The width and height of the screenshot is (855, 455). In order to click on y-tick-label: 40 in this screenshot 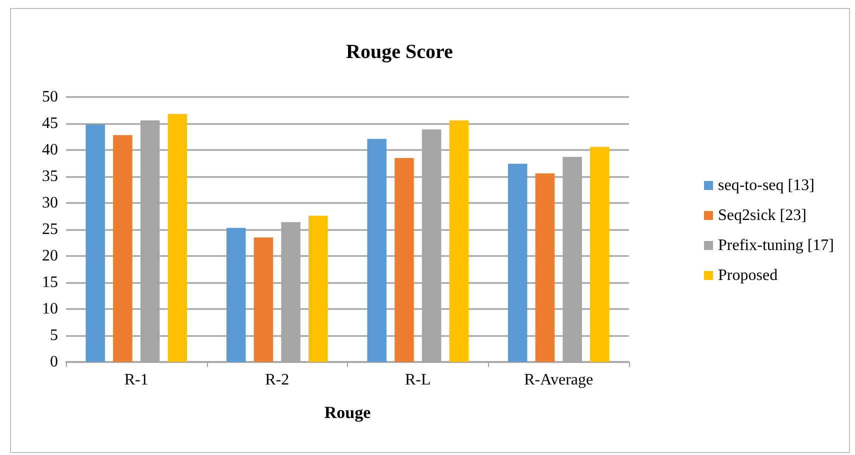, I will do `click(50, 150)`.